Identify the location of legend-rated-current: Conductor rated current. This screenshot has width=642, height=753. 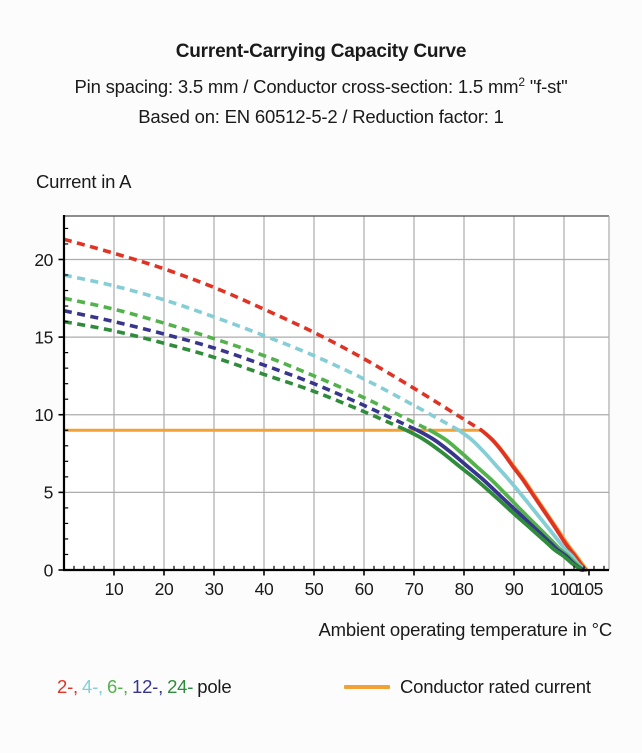
(467, 687).